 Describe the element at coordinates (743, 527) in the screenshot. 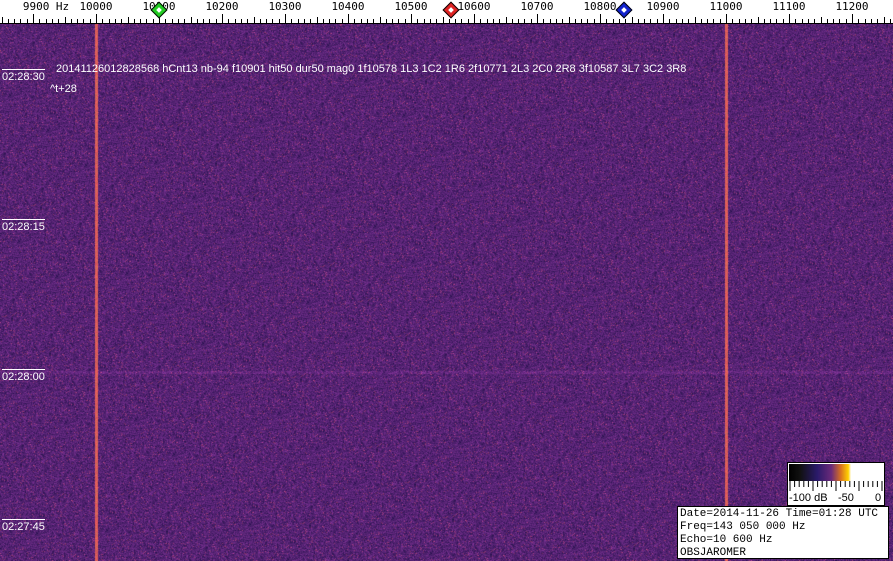

I see `frequency: Freq=143 050 000 Hz` at that location.